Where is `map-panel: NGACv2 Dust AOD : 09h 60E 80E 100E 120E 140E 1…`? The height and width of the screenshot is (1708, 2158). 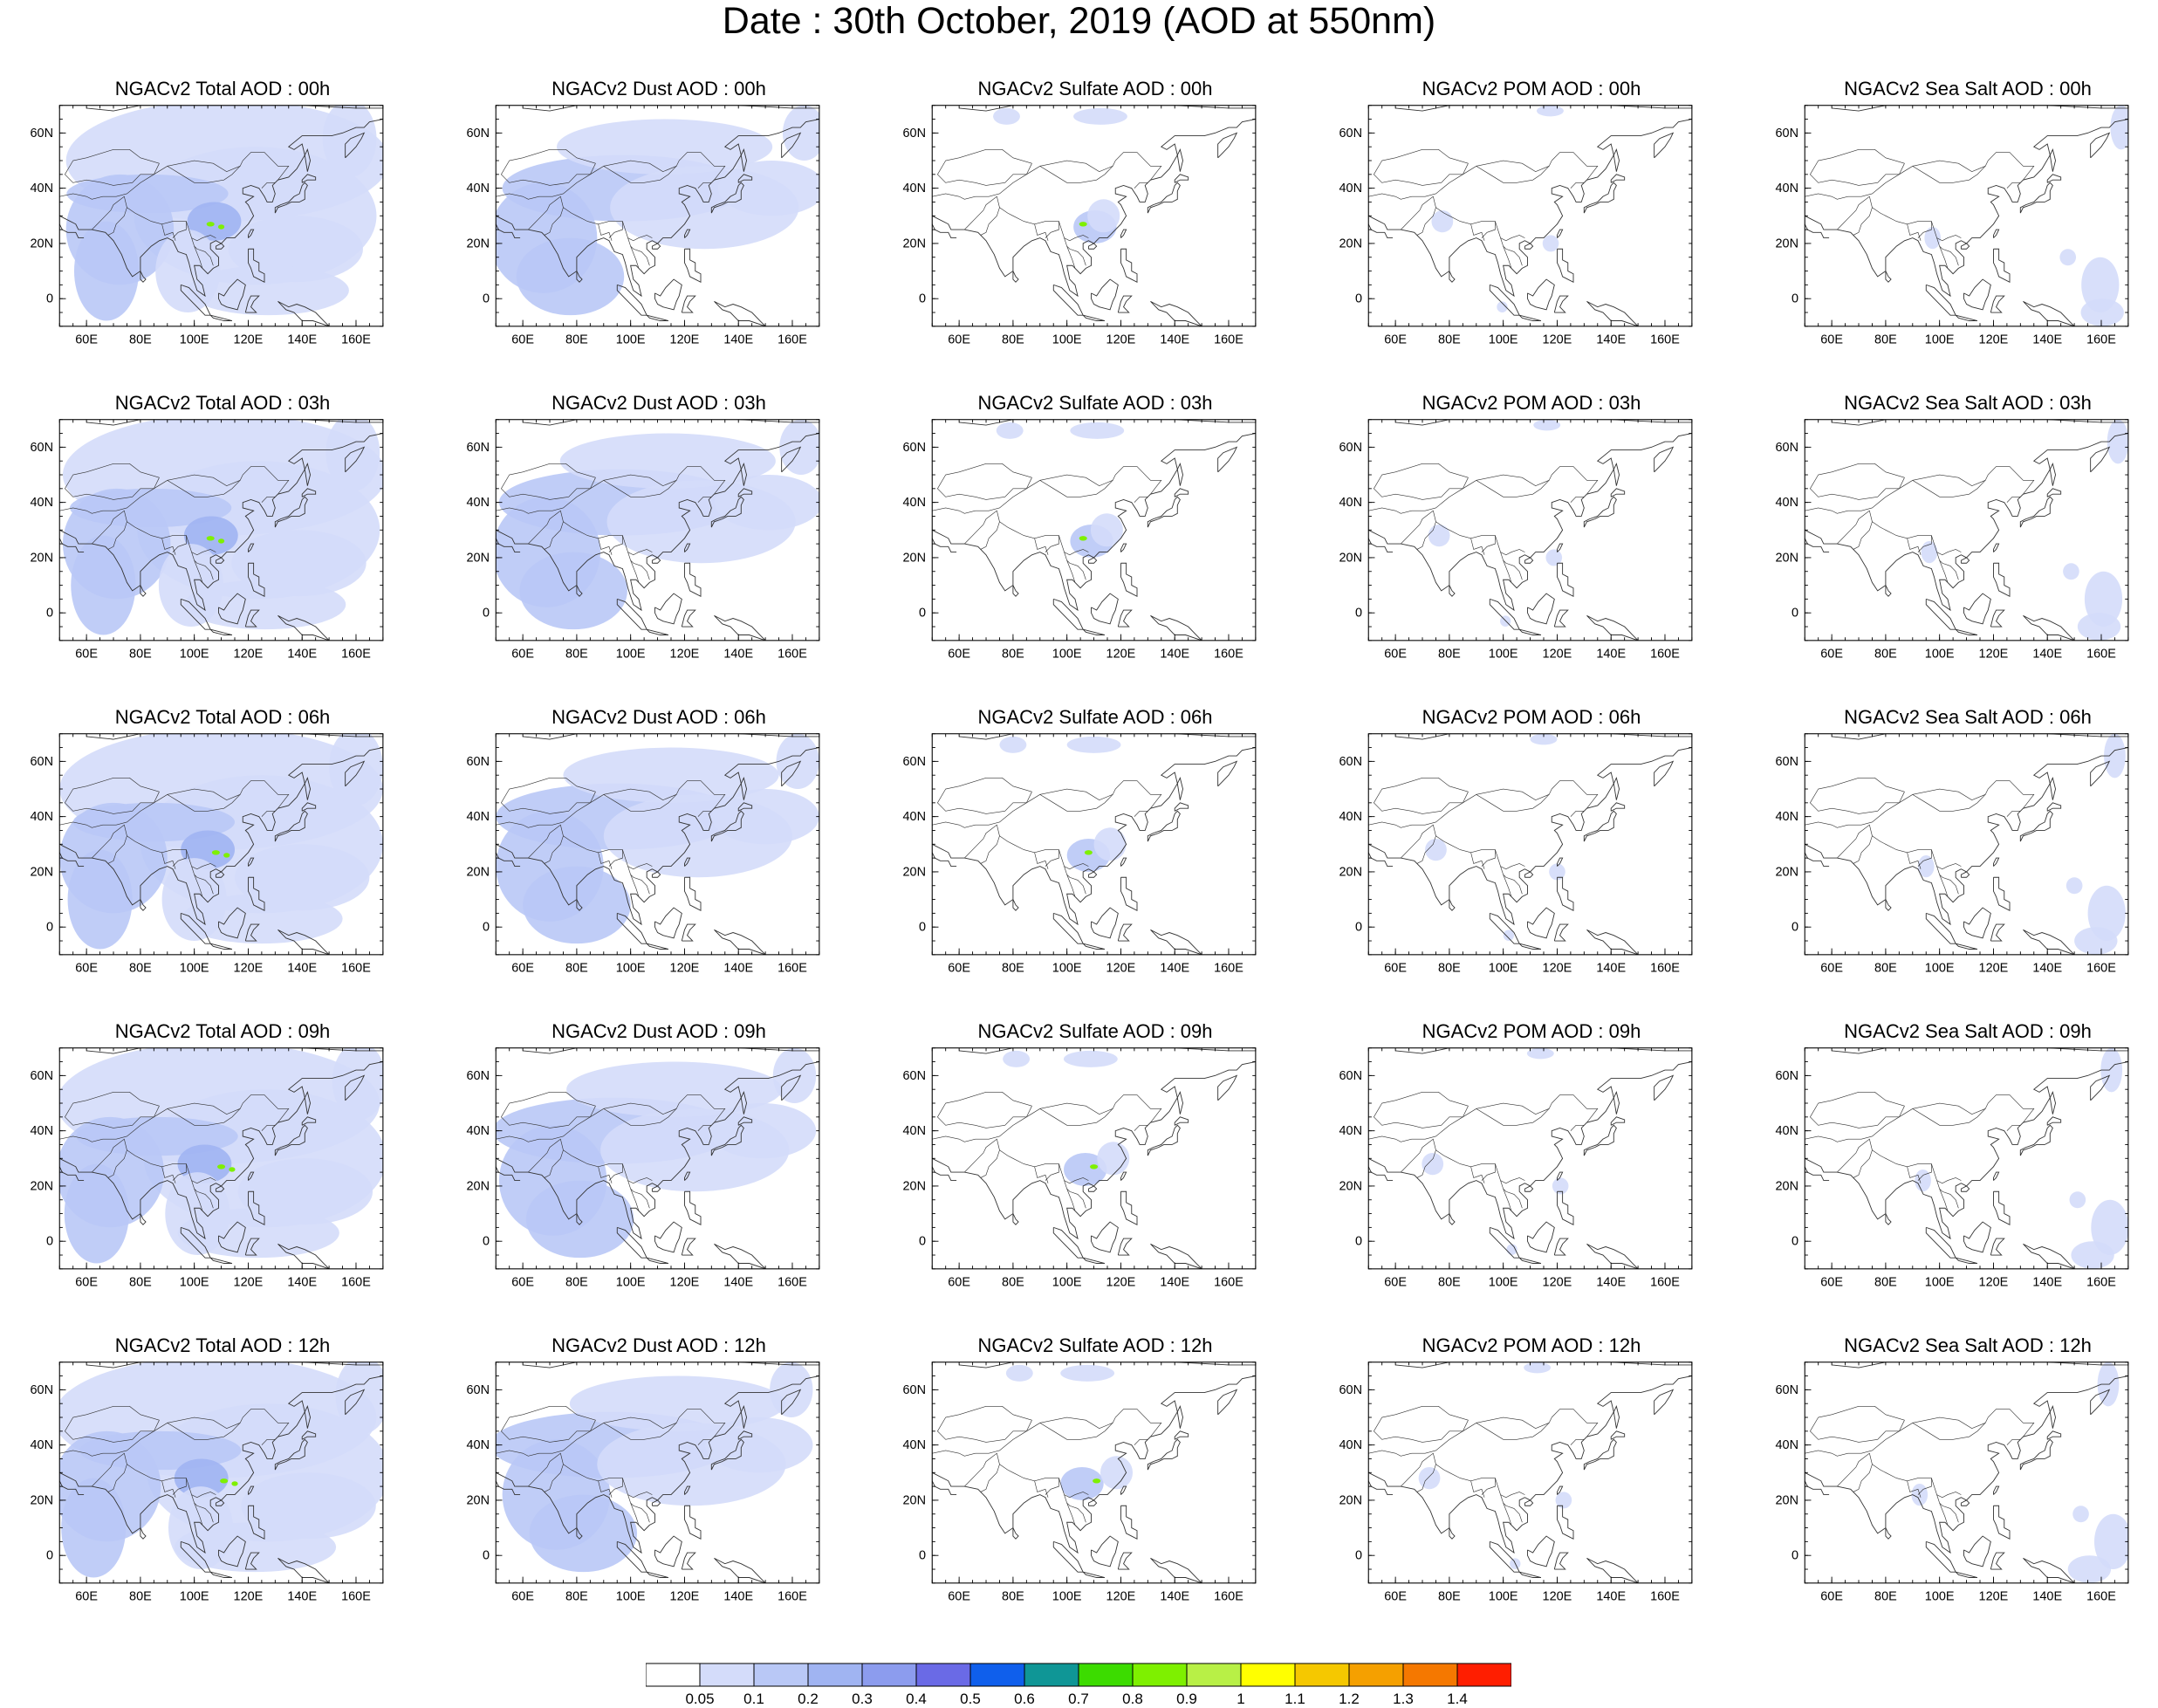 map-panel: NGACv2 Dust AOD : 09h 60E 80E 100E 120E 140E 1… is located at coordinates (691, 1178).